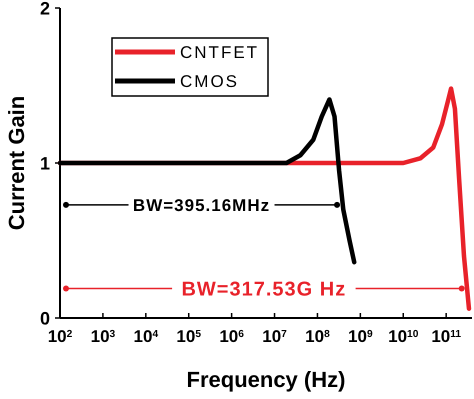  I want to click on x-tick-label: 10$^{9}$, so click(360, 336).